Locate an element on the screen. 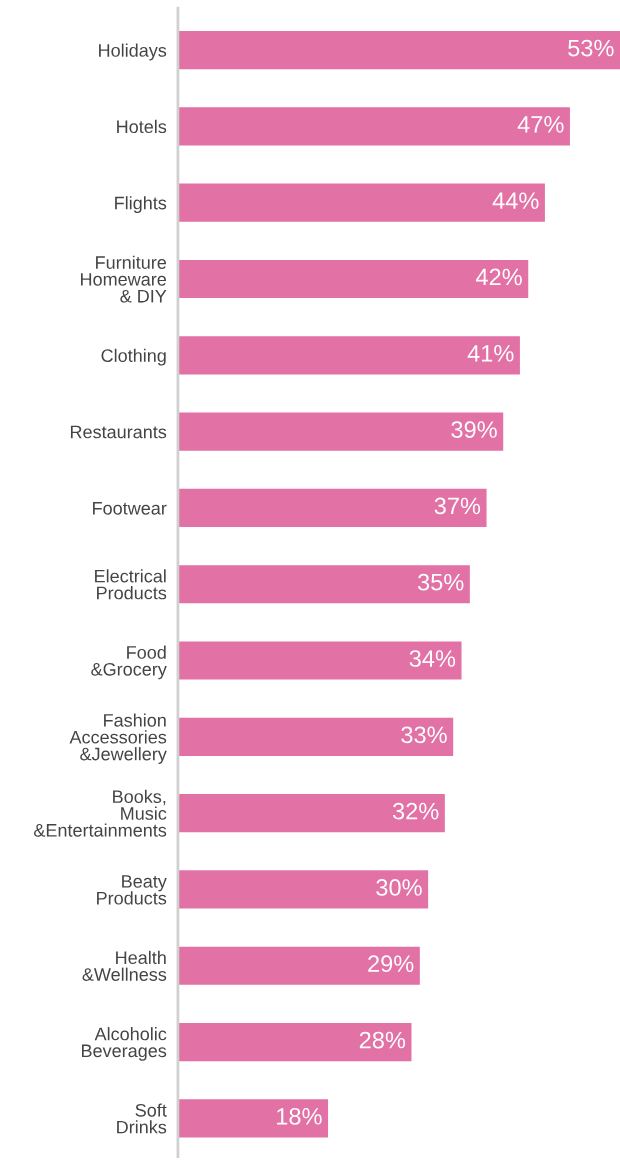 The height and width of the screenshot is (1160, 620). data-label: 44% is located at coordinates (515, 200).